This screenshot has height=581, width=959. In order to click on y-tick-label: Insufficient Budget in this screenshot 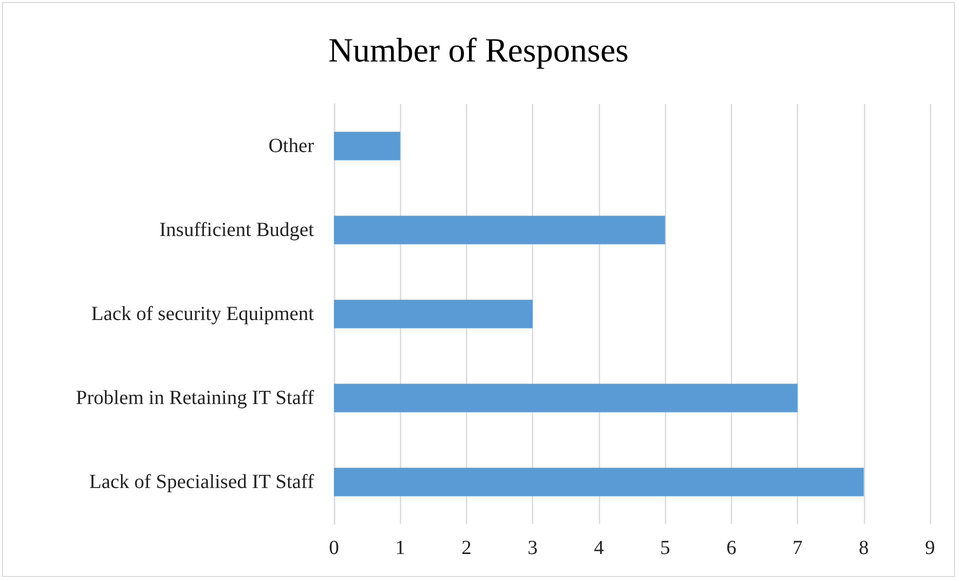, I will do `click(236, 230)`.